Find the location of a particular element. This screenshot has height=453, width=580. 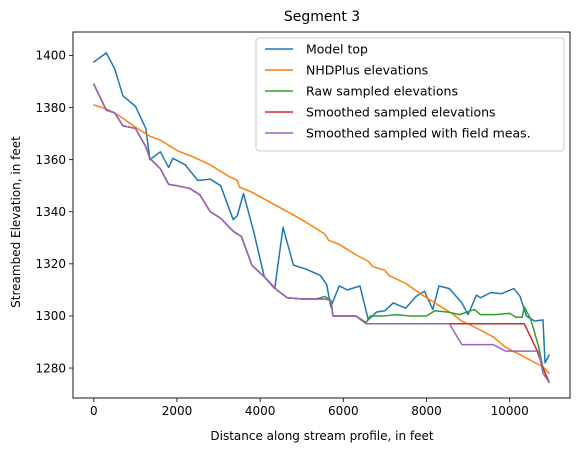

y-tick-label: 1340 is located at coordinates (50, 212).